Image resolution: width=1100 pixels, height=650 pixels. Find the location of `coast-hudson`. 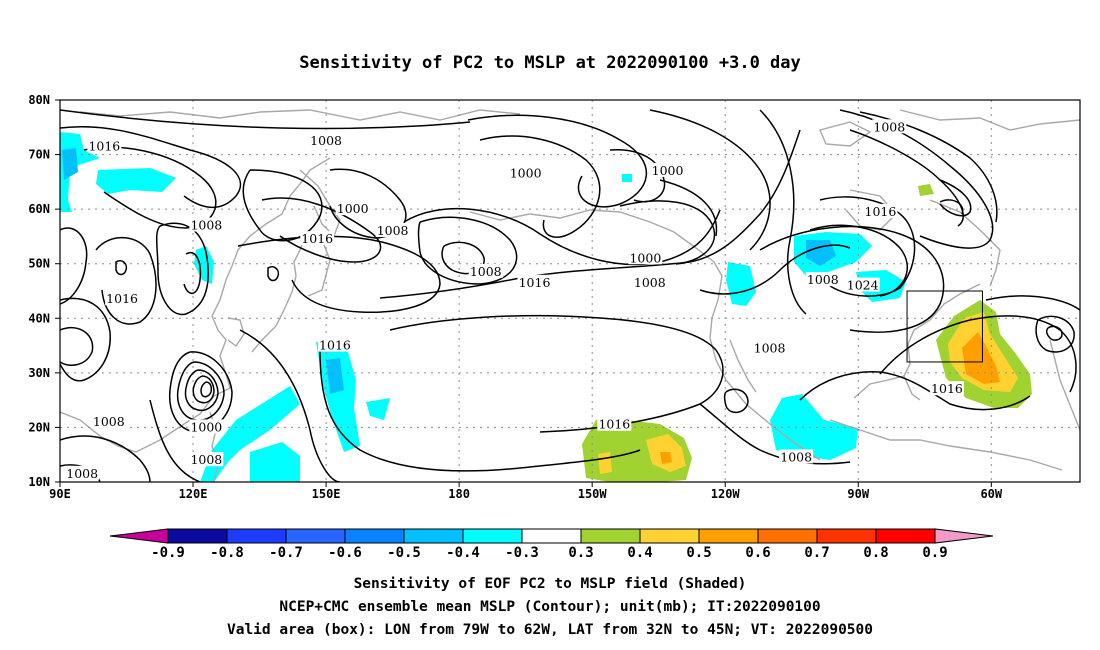

coast-hudson is located at coordinates (871, 210).